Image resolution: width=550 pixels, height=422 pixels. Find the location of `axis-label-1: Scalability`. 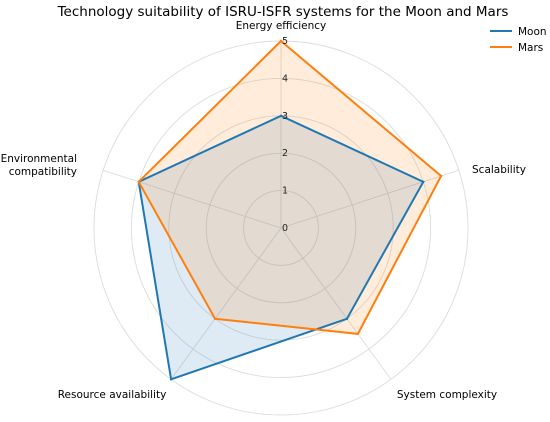

axis-label-1: Scalability is located at coordinates (499, 170).